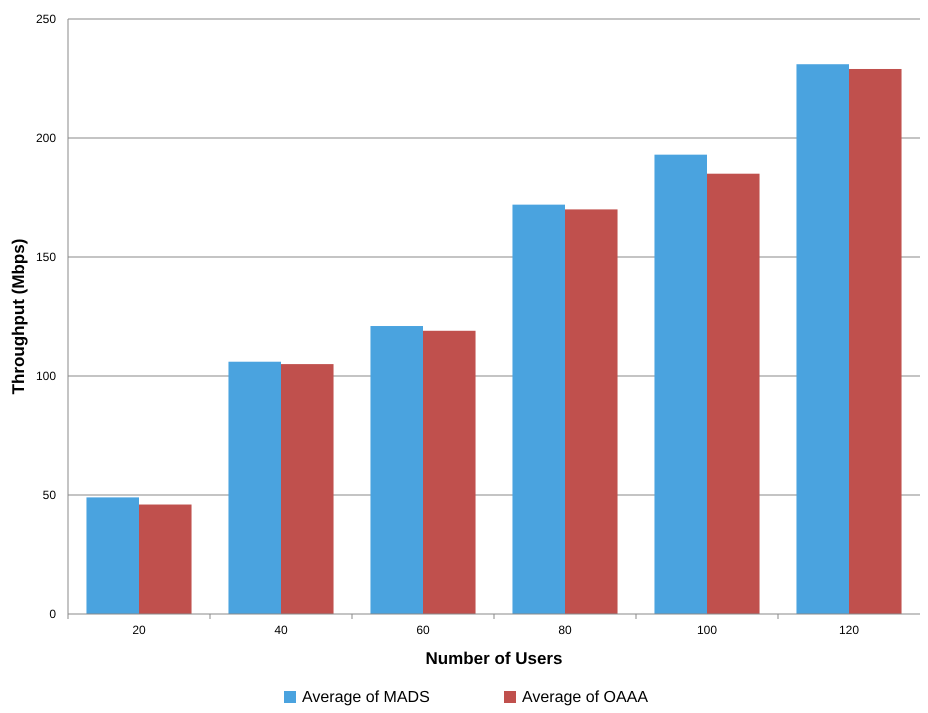 The width and height of the screenshot is (928, 713). What do you see at coordinates (585, 697) in the screenshot?
I see `legend-label: Average of OAAA` at bounding box center [585, 697].